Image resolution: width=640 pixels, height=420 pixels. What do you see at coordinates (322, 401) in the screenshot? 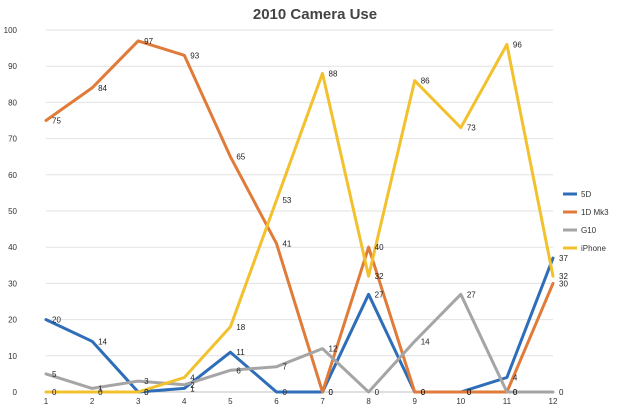
I see `x-tick-label: 7` at bounding box center [322, 401].